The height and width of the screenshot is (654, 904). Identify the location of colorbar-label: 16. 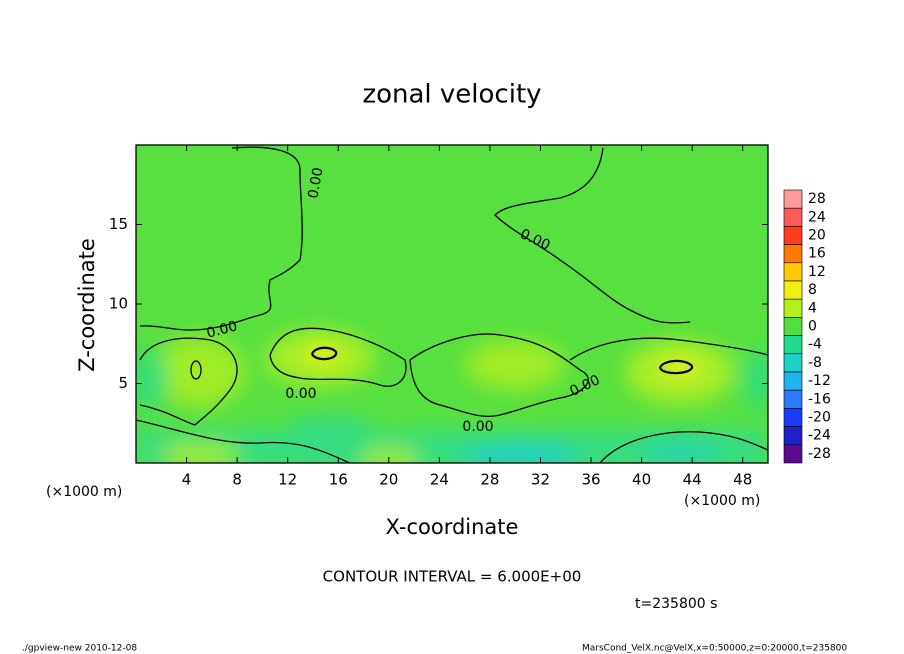
(817, 254).